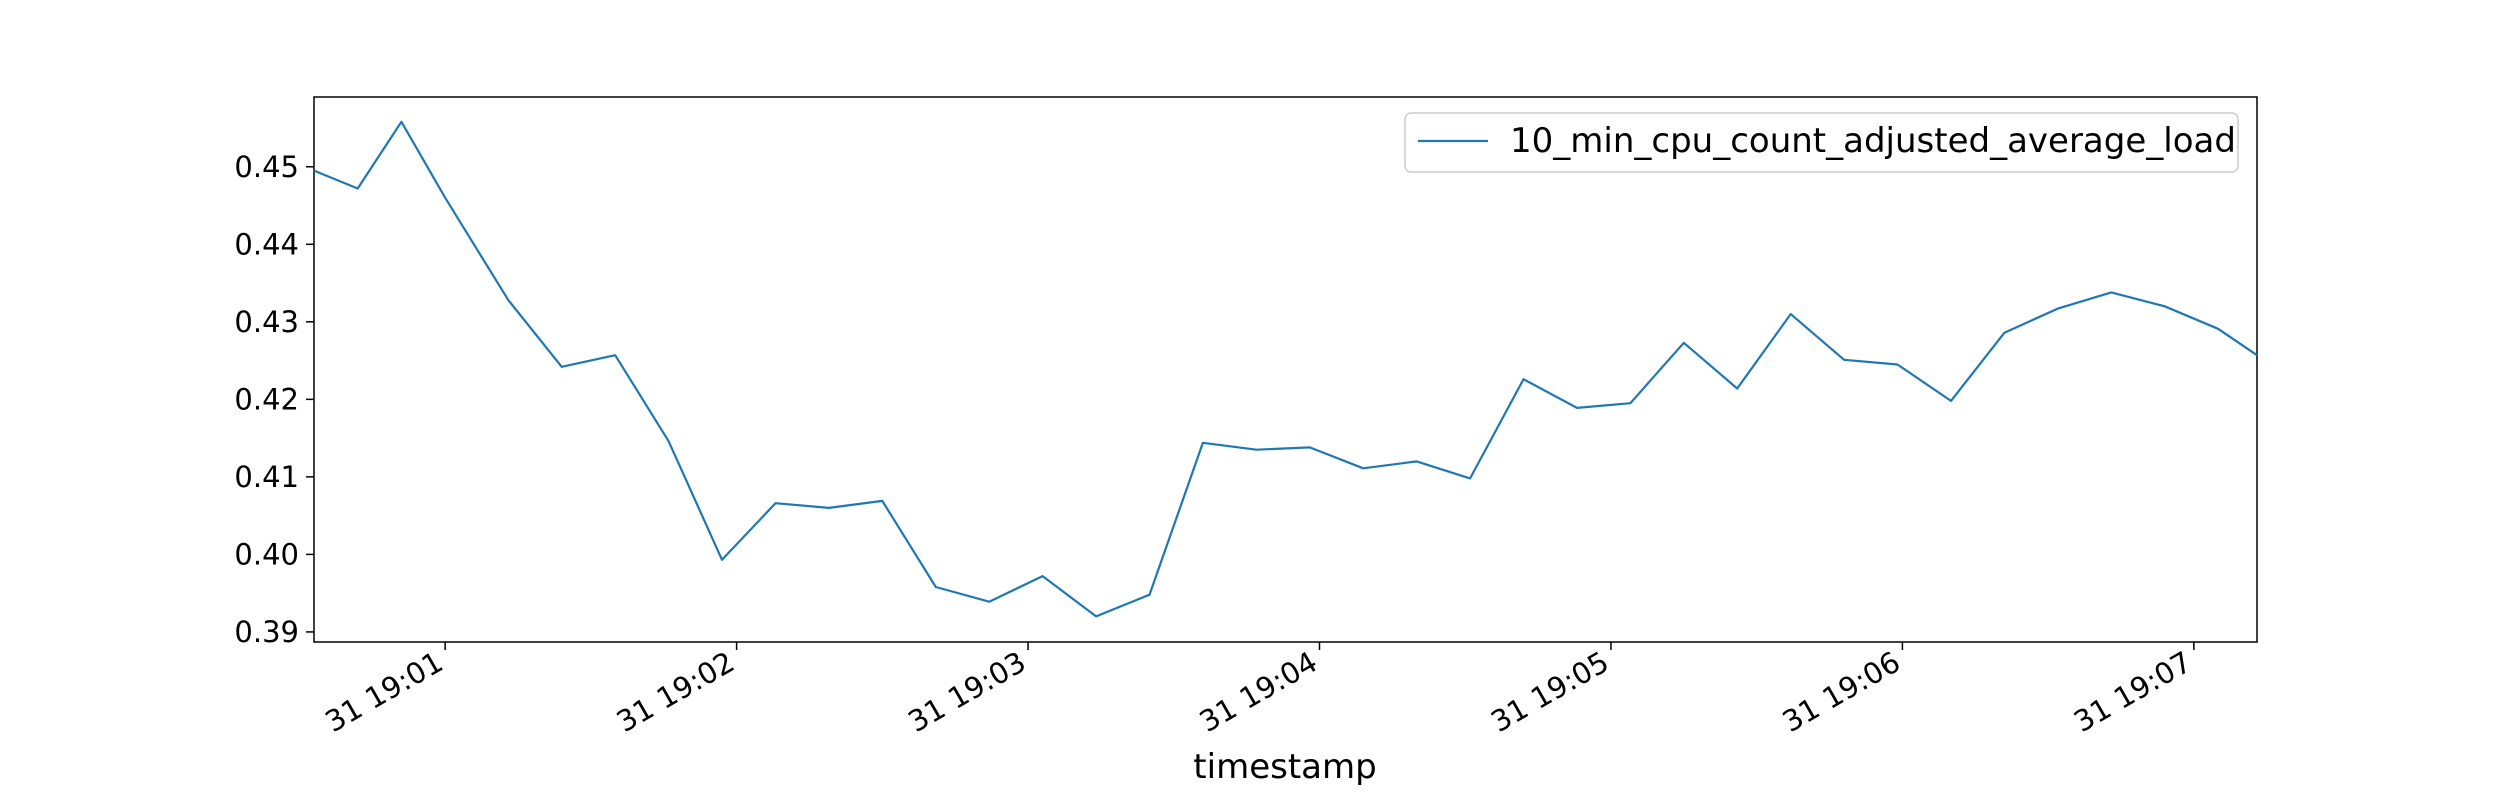 This screenshot has height=800, width=2500. I want to click on x-tick-label: 31 19:07, so click(2132, 692).